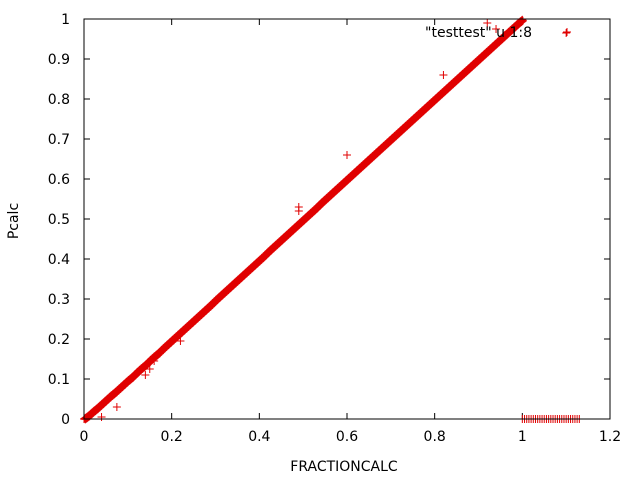 The height and width of the screenshot is (480, 640). Describe the element at coordinates (59, 220) in the screenshot. I see `y-tick-label: 0.5` at that location.